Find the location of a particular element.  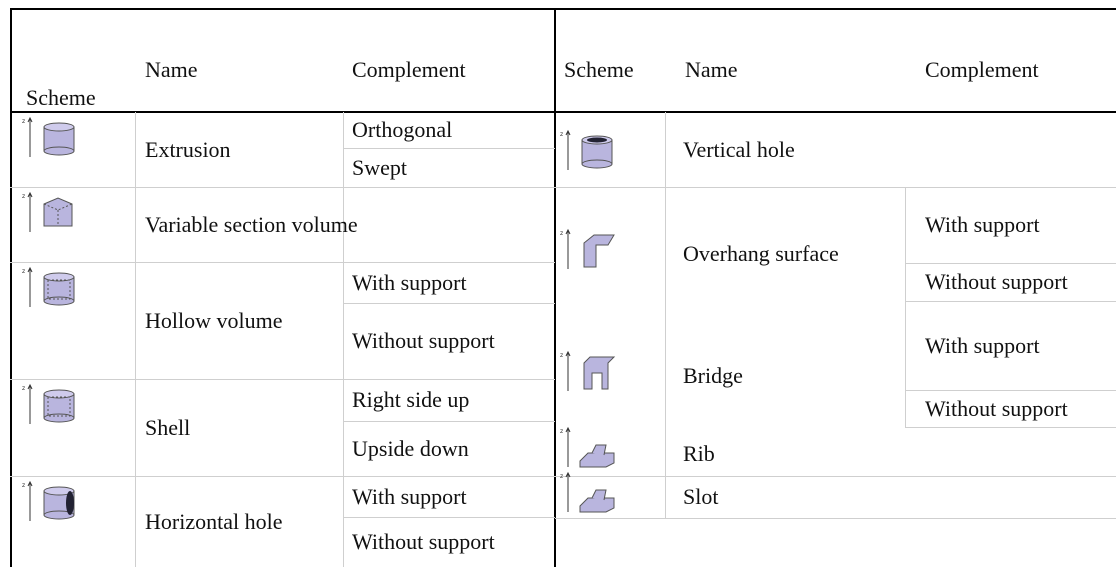

row-name: Vertical hole is located at coordinates (739, 149).